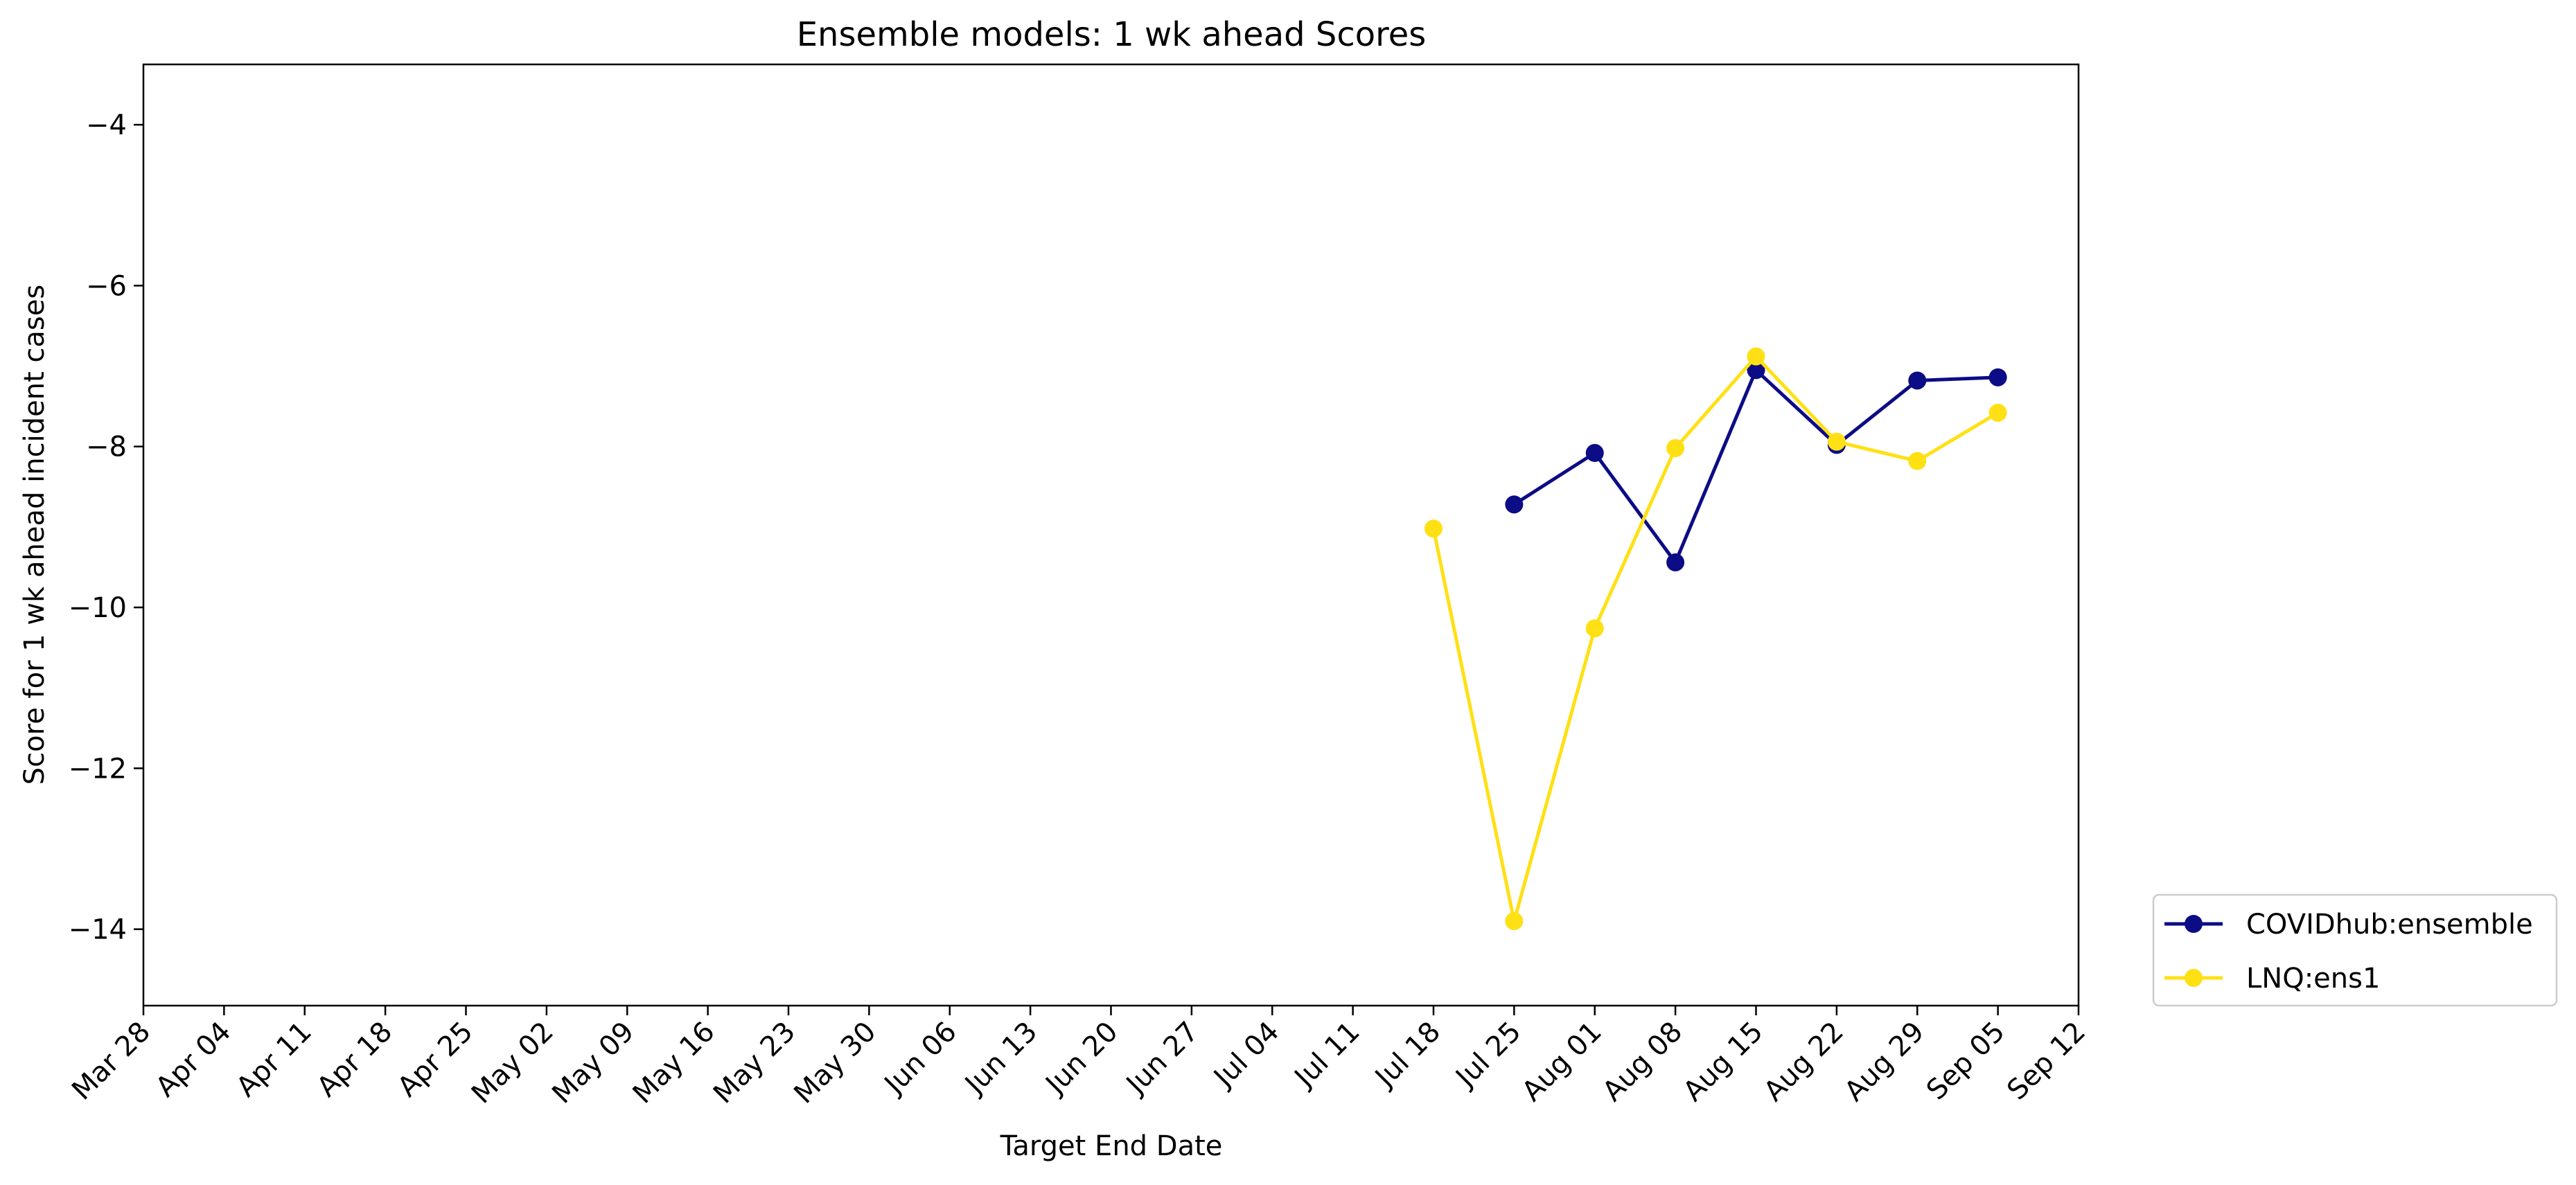 Image resolution: width=2576 pixels, height=1185 pixels. What do you see at coordinates (1162, 1059) in the screenshot?
I see `x-tick-label: Jun 27` at bounding box center [1162, 1059].